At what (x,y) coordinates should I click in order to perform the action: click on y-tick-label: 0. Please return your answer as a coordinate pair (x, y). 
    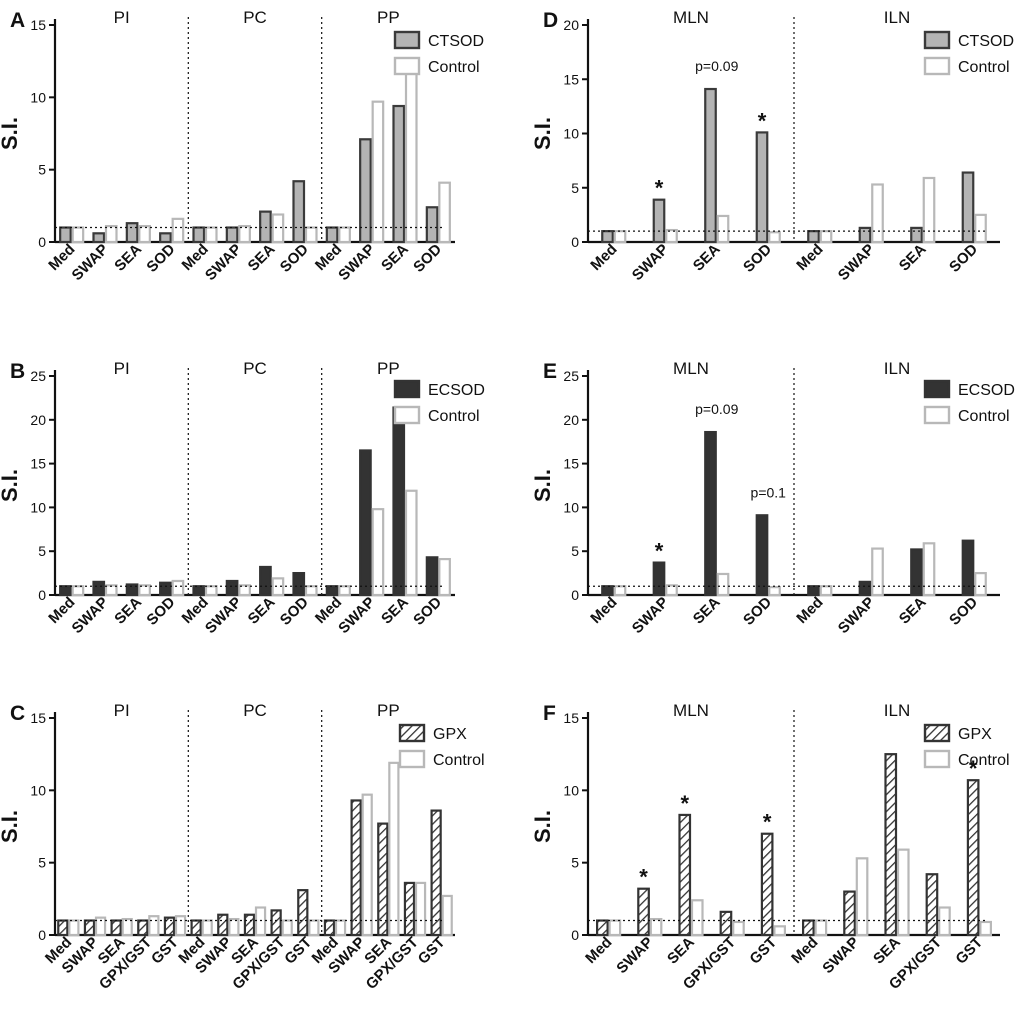
    Looking at the image, I should click on (575, 935).